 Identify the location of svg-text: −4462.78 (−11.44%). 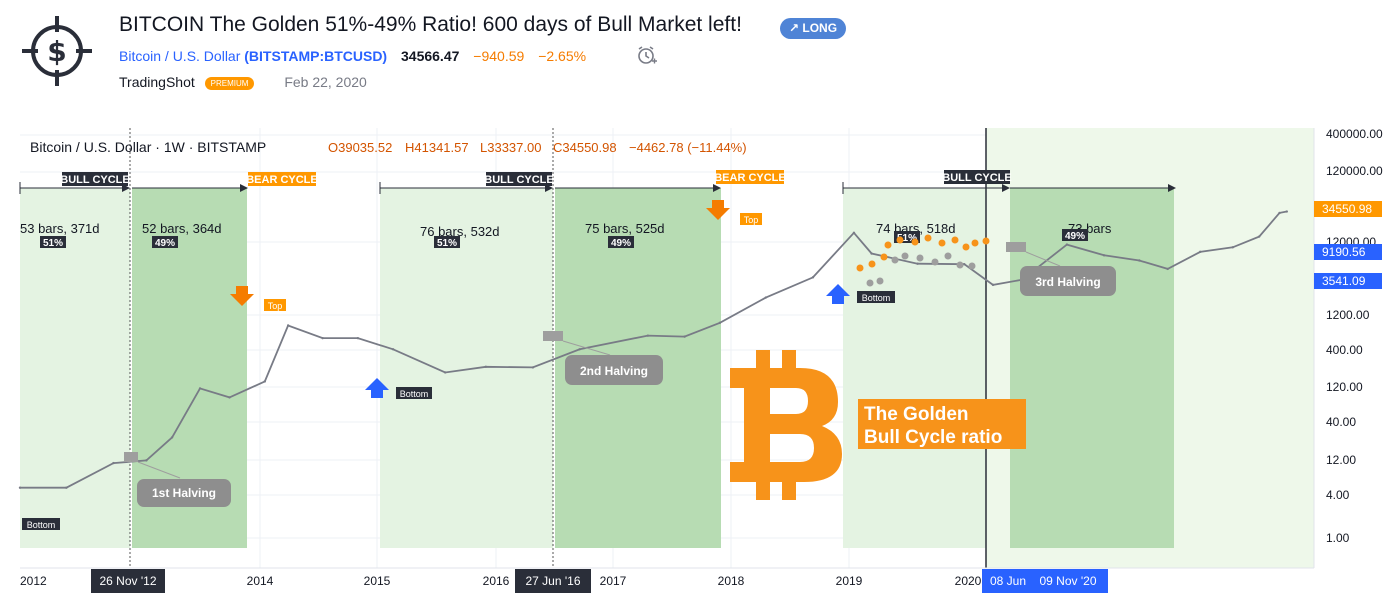
(688, 147).